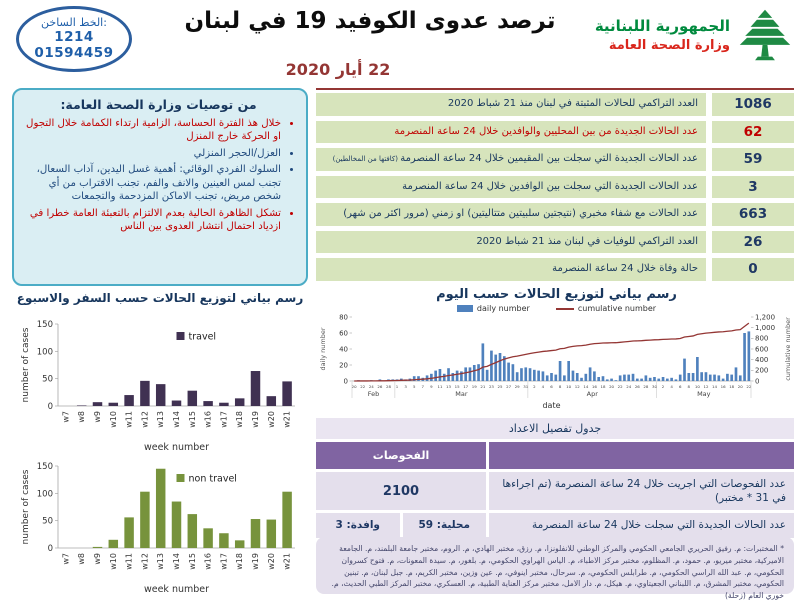  I want to click on svg-text: w11, so click(129, 419).